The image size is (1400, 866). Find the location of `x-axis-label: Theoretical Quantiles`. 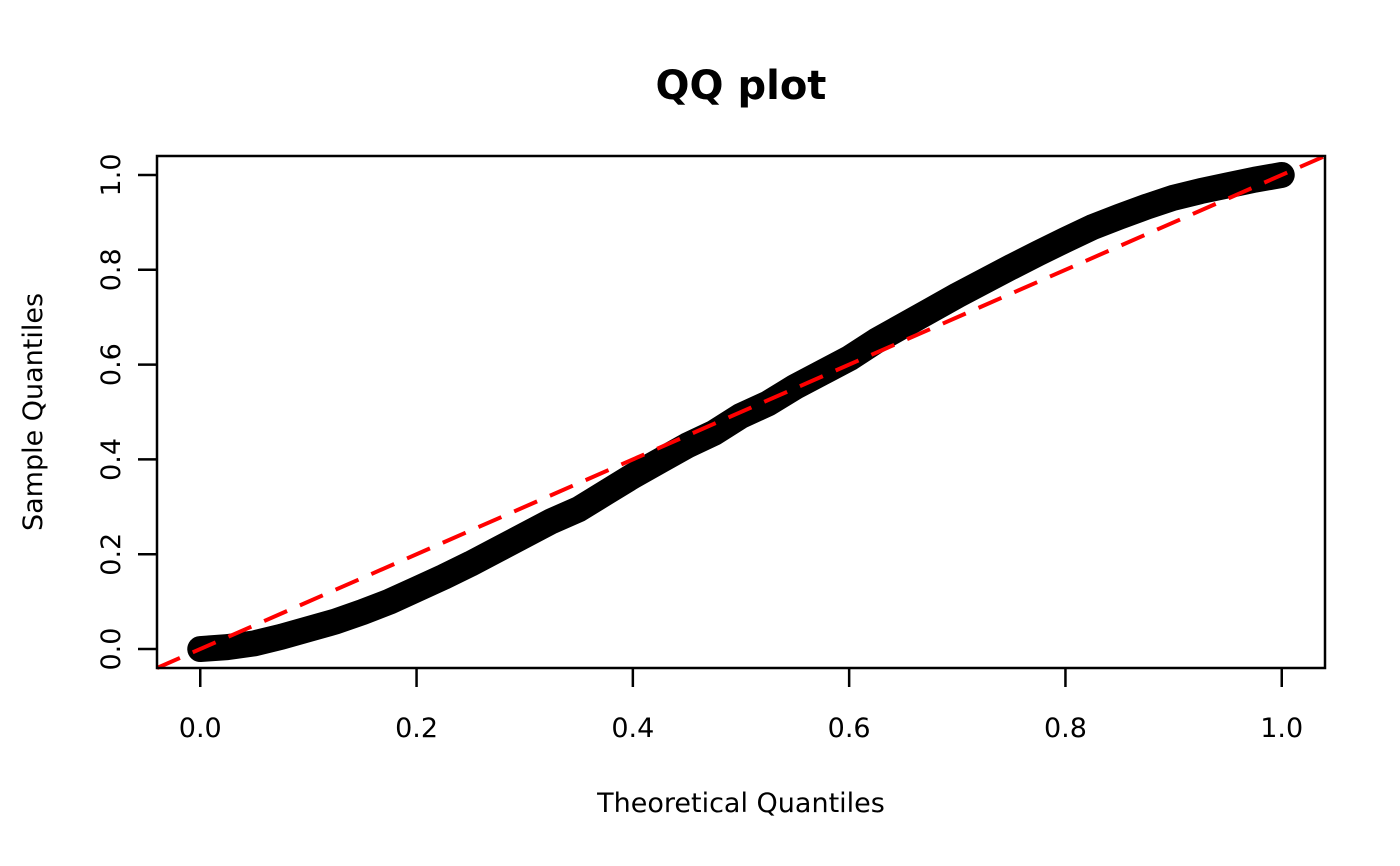

x-axis-label: Theoretical Quantiles is located at coordinates (740, 803).